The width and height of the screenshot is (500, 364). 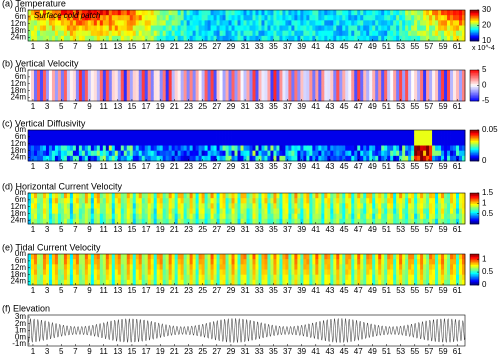 I want to click on x-tick-label: 7, so click(x=75, y=229).